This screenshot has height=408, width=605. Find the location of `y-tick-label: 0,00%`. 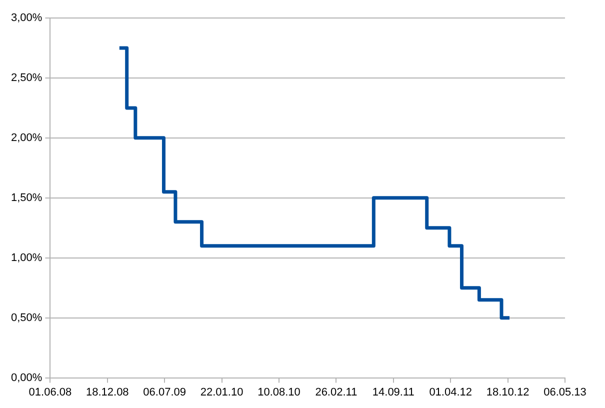

y-tick-label: 0,00% is located at coordinates (26, 378).